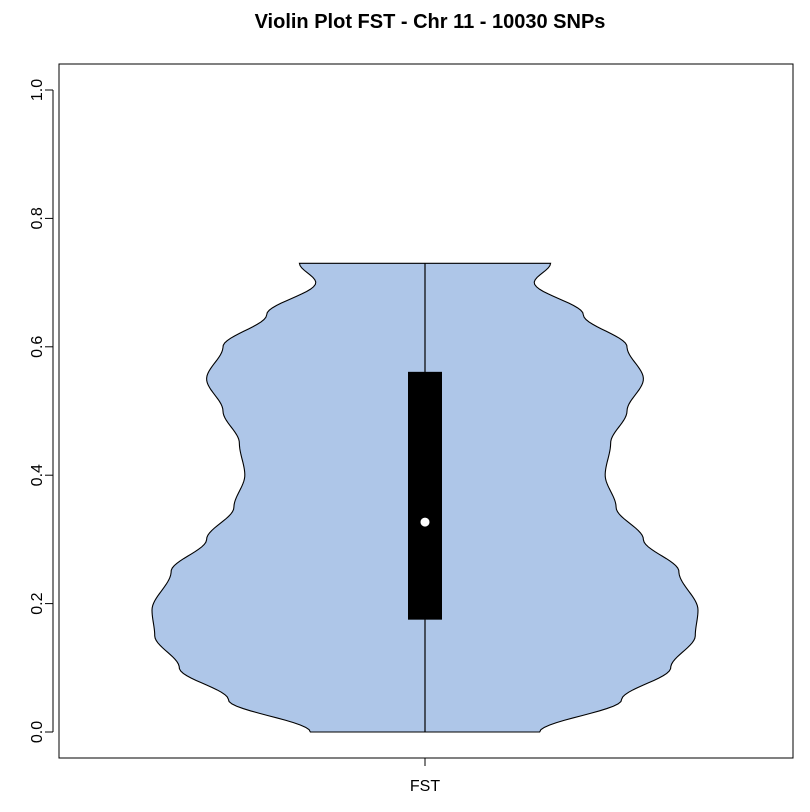 Image resolution: width=810 pixels, height=812 pixels. Describe the element at coordinates (37, 475) in the screenshot. I see `y-tick-label: 0.4` at that location.